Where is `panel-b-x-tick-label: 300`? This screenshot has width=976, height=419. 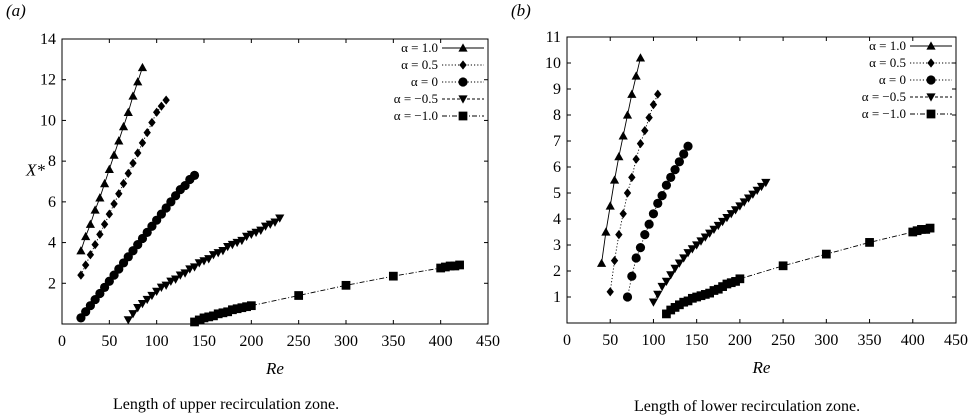 panel-b-x-tick-label: 300 is located at coordinates (826, 340).